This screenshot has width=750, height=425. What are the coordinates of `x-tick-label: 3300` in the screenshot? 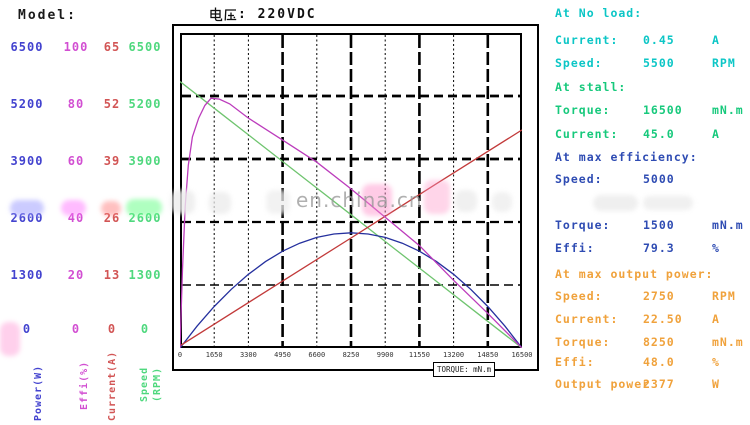 It's located at (248, 355).